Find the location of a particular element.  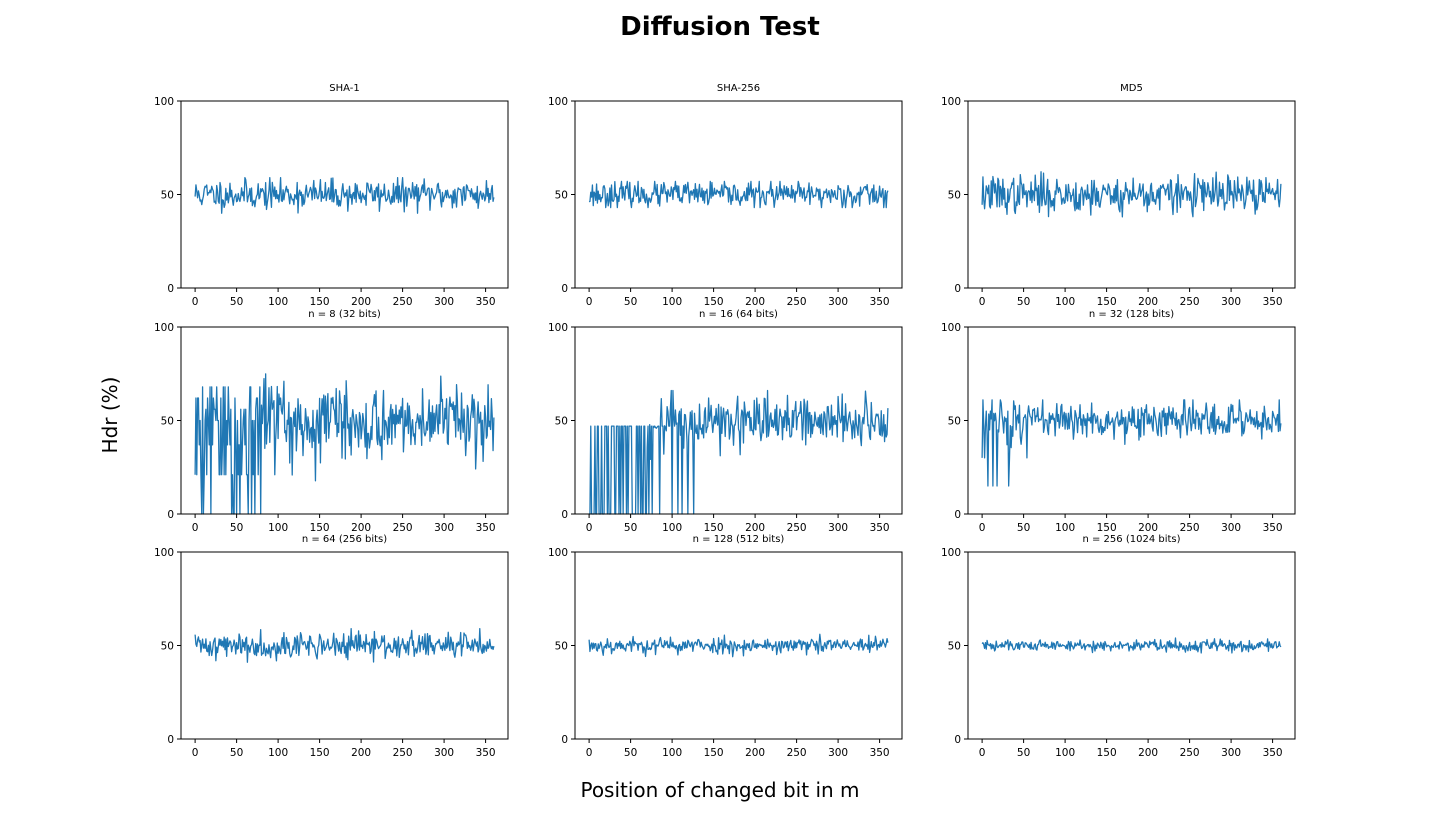

subplot: MD5 0 50 100 150 200 250 300 350 0 50 100 is located at coordinates (1118, 195).